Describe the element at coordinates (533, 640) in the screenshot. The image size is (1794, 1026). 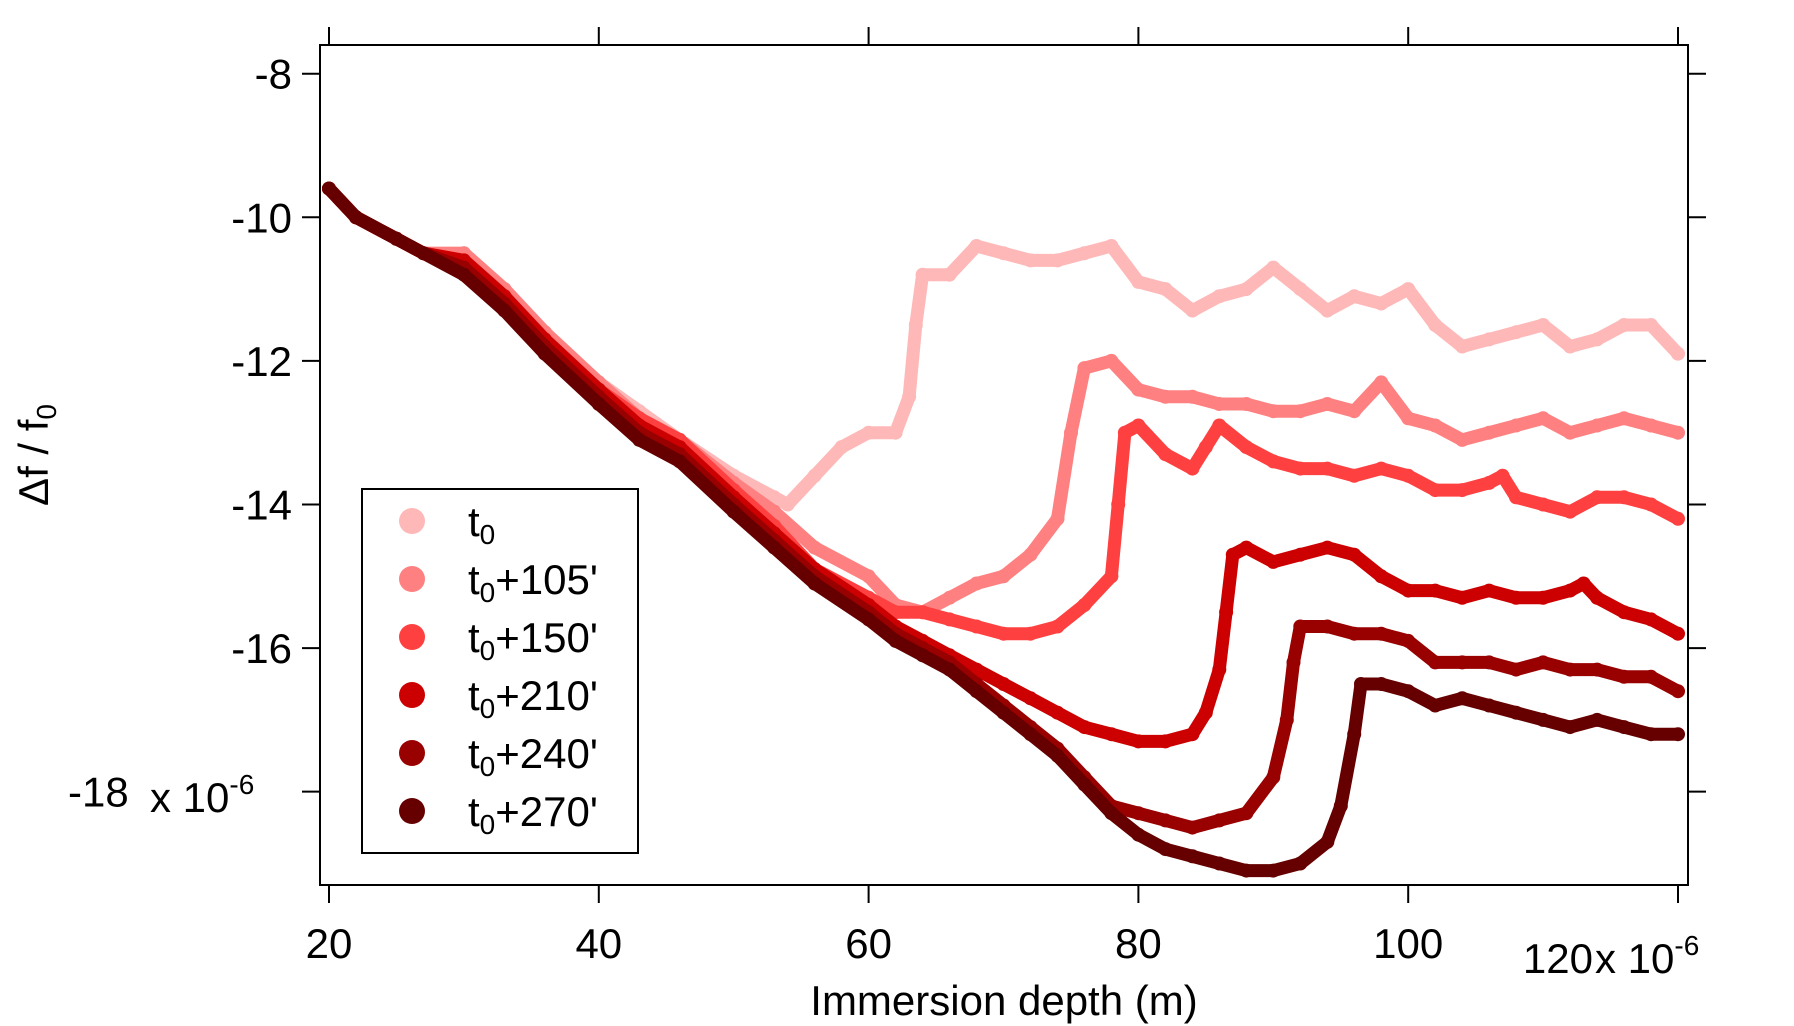
I see `legend-label: t0+150'` at that location.